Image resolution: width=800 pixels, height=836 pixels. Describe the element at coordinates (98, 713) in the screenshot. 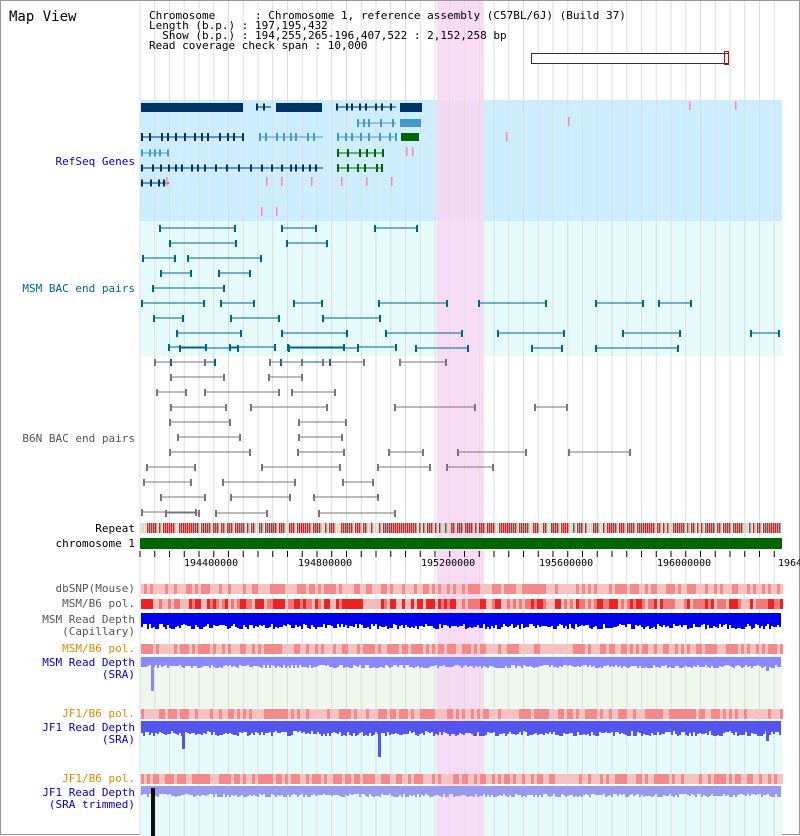

I see `track-label-jf1-b6-pol-1: JF1/B6 pol.` at that location.